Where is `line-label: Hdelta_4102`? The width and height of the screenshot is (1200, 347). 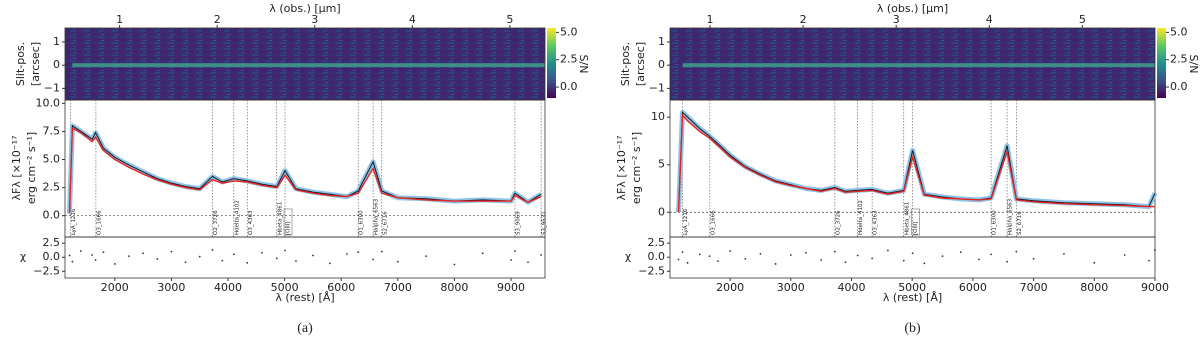 line-label: Hdelta_4102 is located at coordinates (861, 217).